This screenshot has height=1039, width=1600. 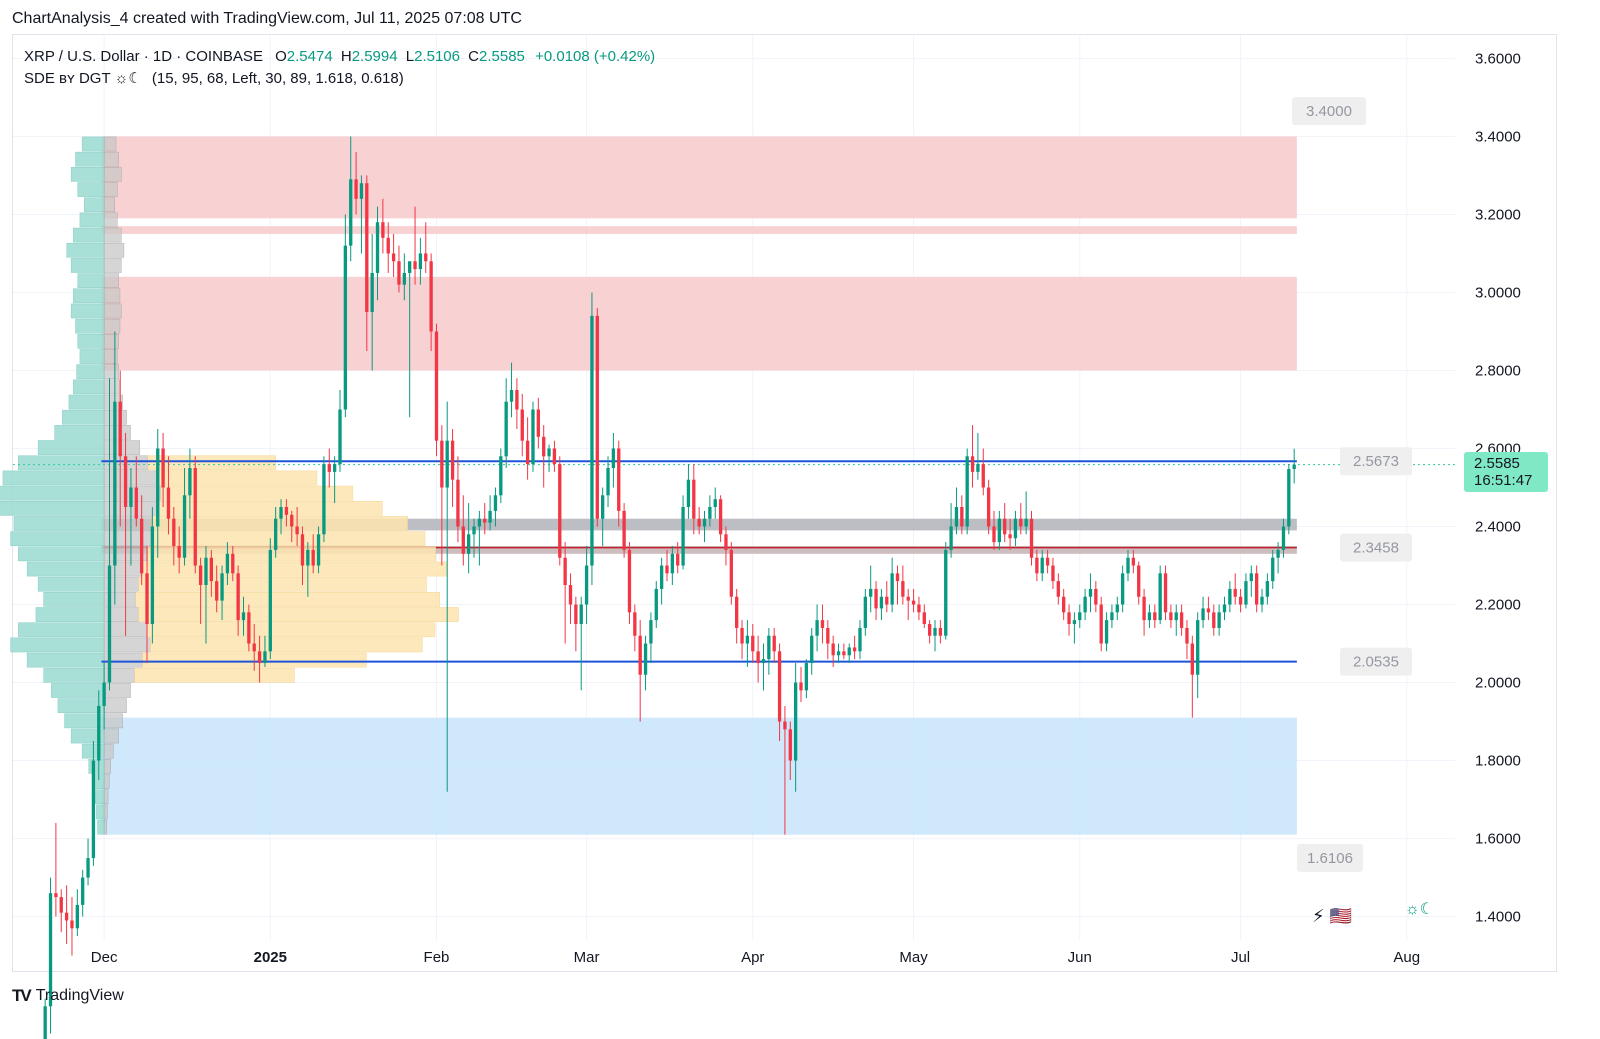 I want to click on level-tag-label: 2.0535, so click(x=1376, y=662).